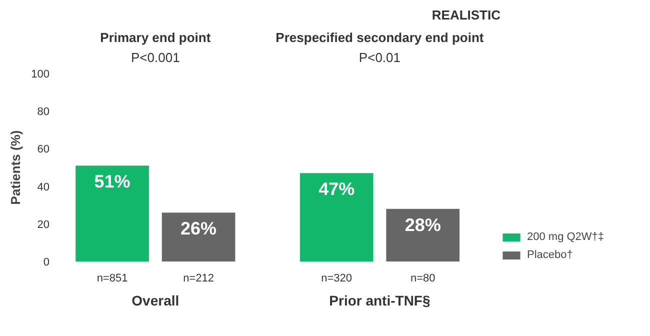 Image resolution: width=650 pixels, height=336 pixels. I want to click on text: 26%, so click(198, 228).